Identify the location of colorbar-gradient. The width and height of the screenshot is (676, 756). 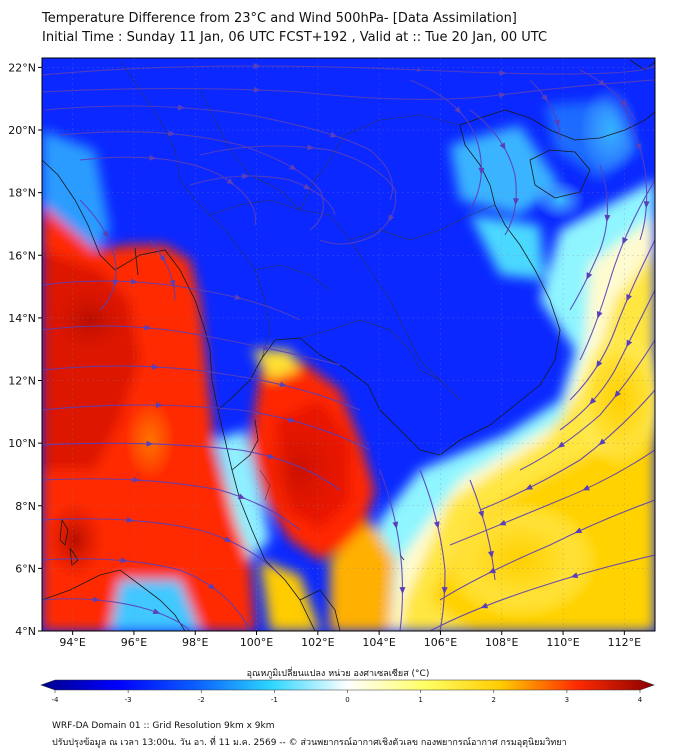
(347, 685).